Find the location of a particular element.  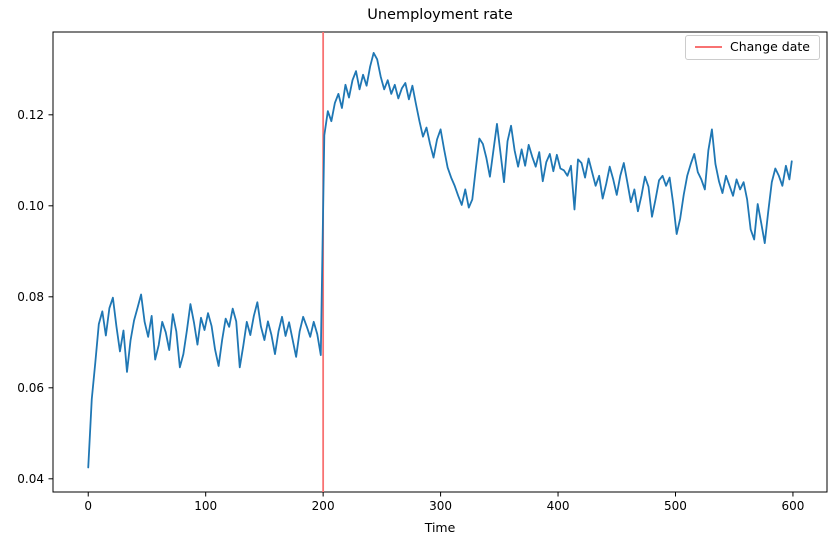

x-axis-ticks: 0 100 200 300 400 500 600 is located at coordinates (444, 502).